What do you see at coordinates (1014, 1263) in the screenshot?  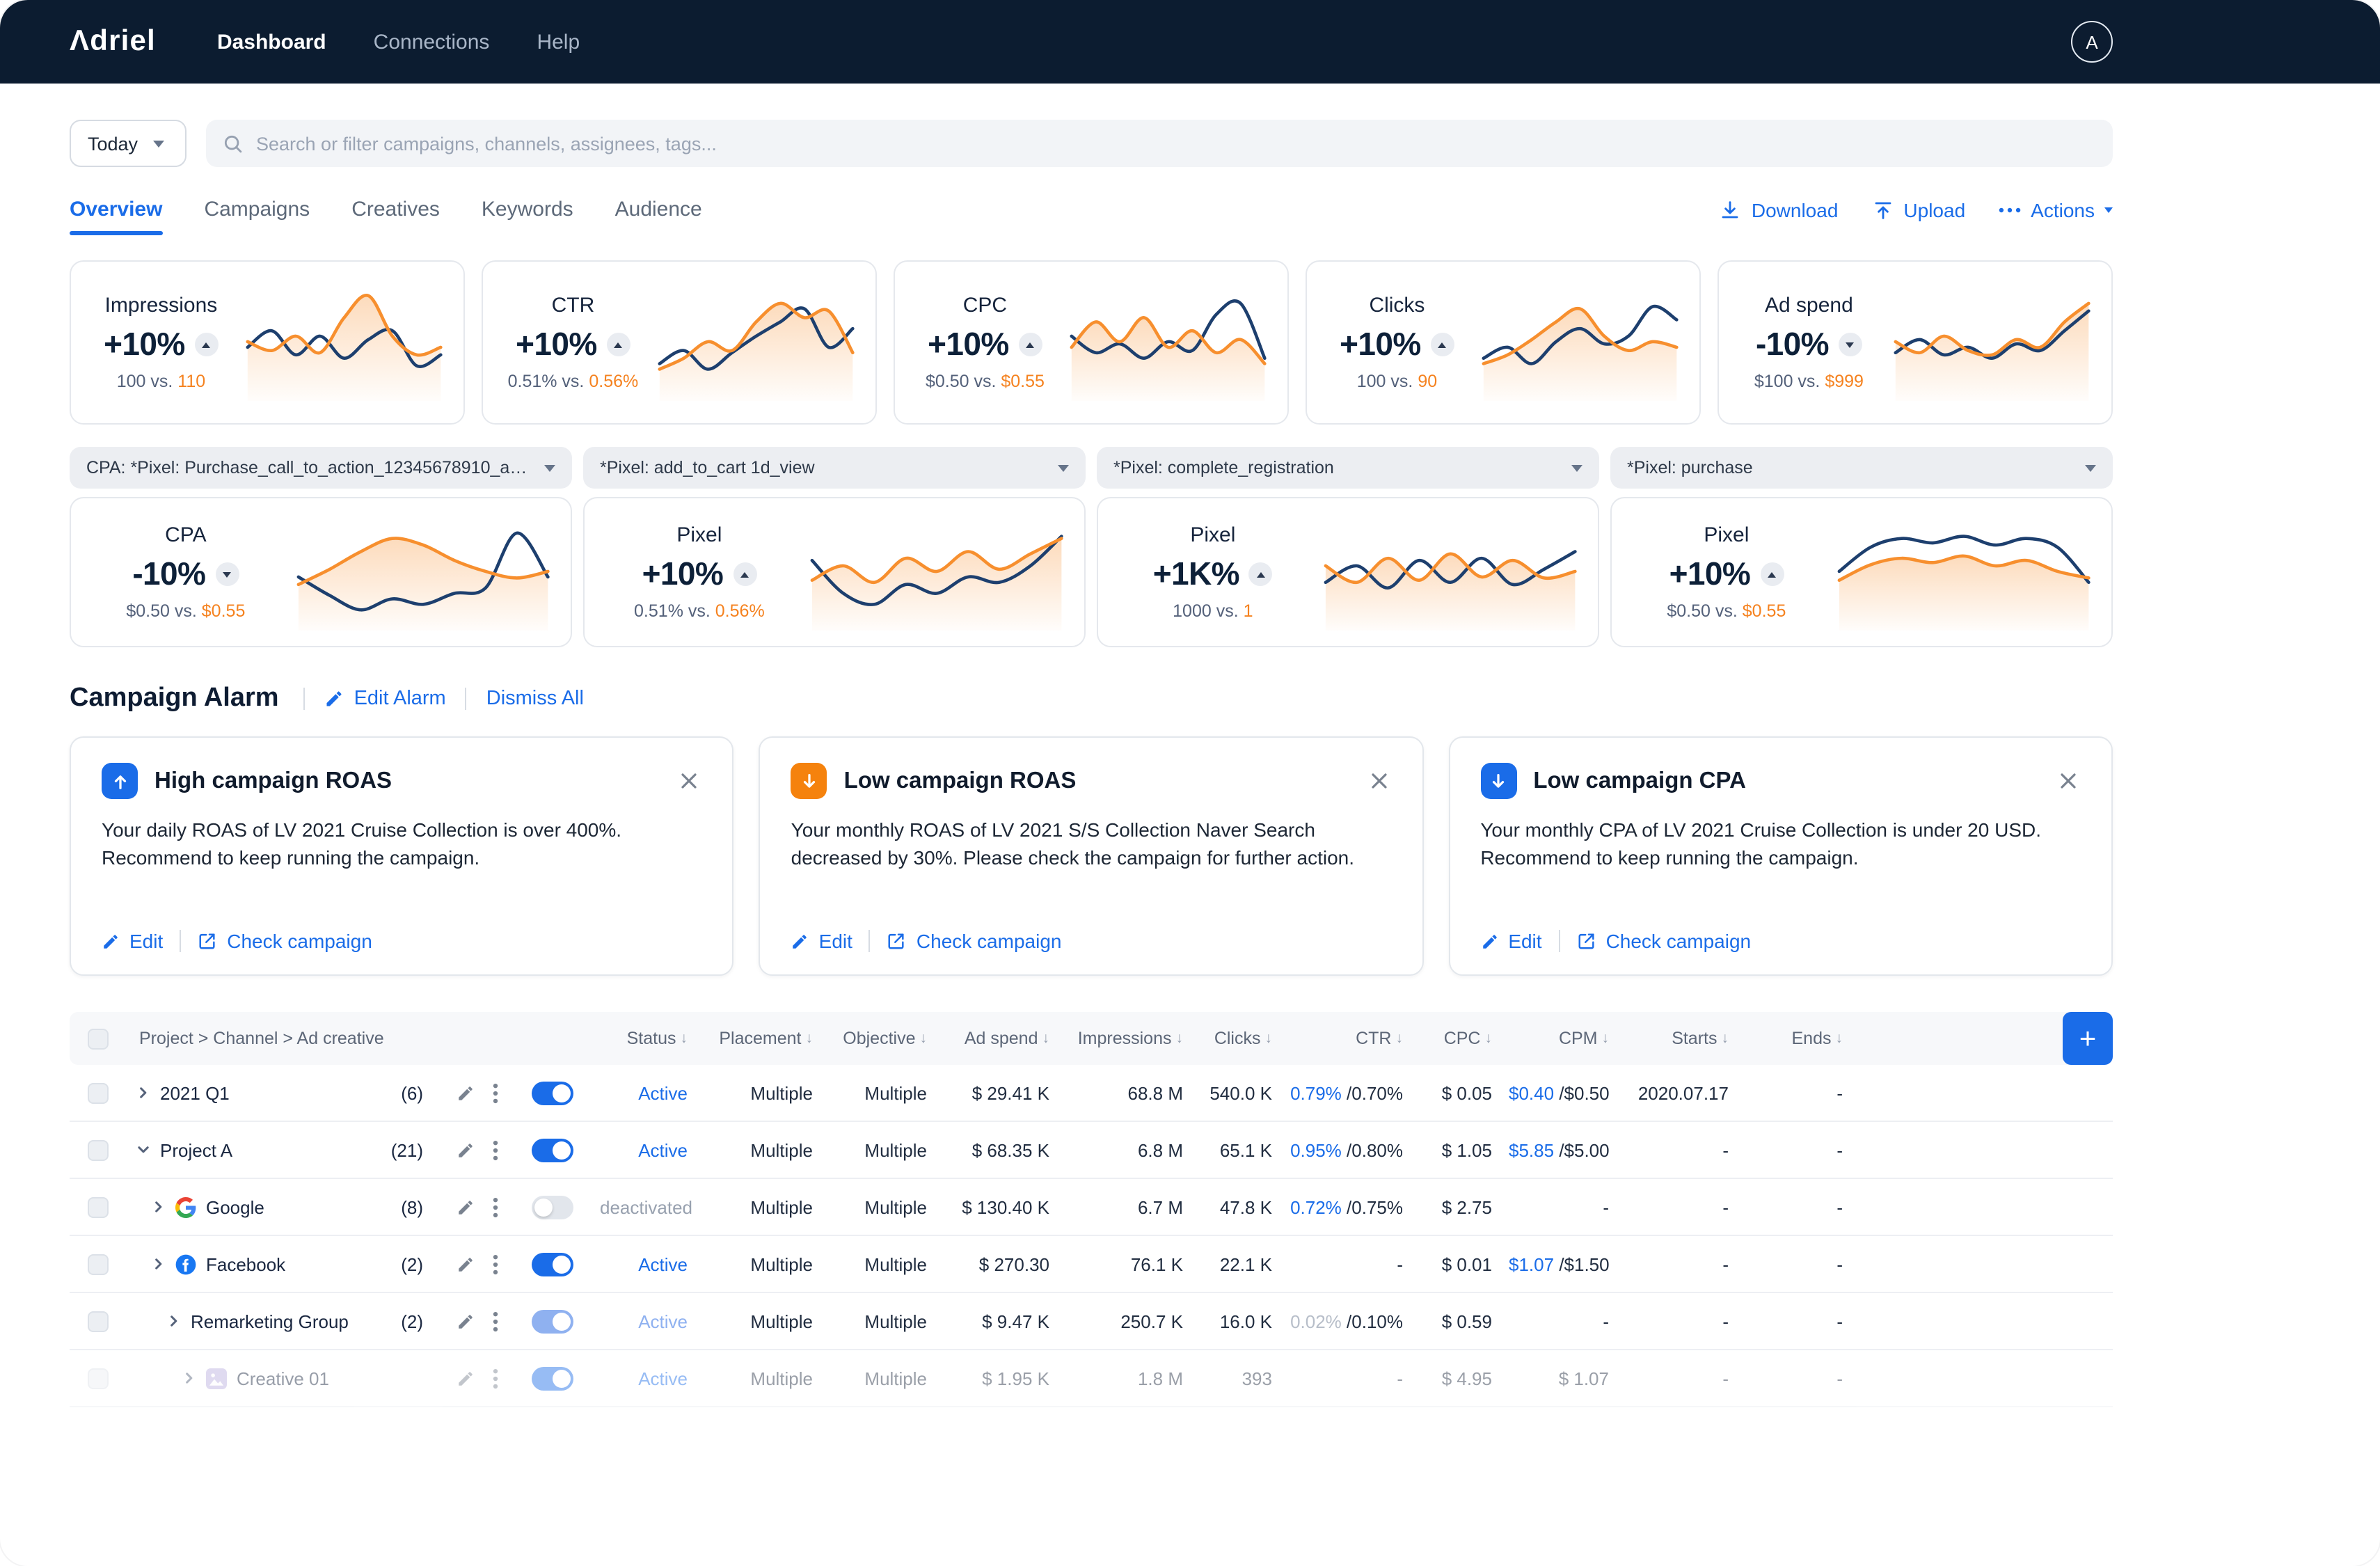 I see `ad-spend-cell: $ 270.30` at bounding box center [1014, 1263].